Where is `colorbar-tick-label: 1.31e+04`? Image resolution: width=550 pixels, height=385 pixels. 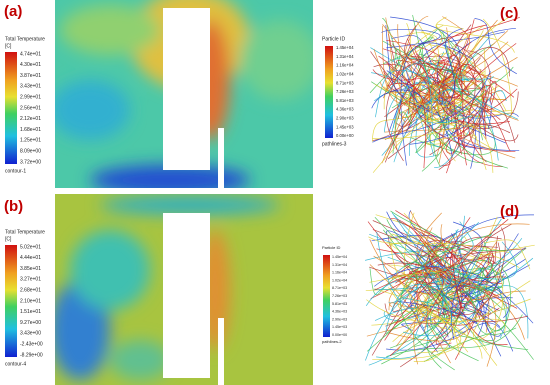
colorbar-tick-label: 1.31e+04 is located at coordinates (339, 265).